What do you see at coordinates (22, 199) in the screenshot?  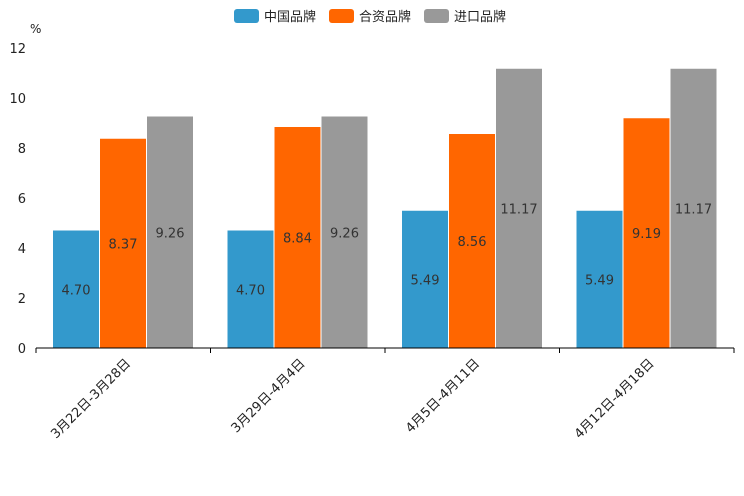 I see `y-tick-label: 6` at bounding box center [22, 199].